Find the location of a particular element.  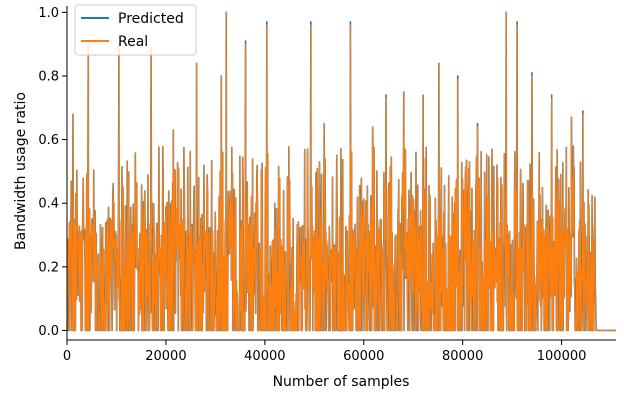

legend-label-predicted: Predicted is located at coordinates (151, 19).